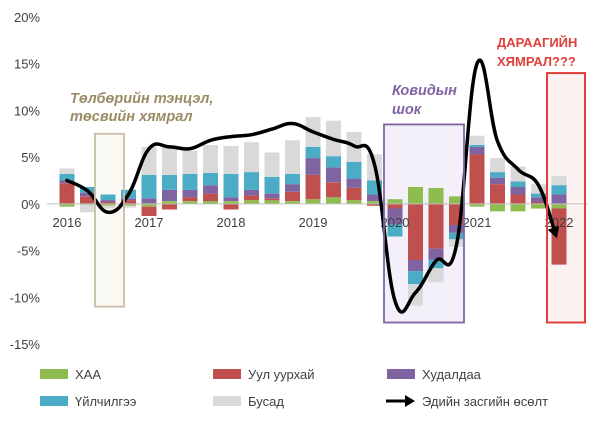 The width and height of the screenshot is (594, 423). I want to click on y-tick-label: 5%, so click(30, 157).